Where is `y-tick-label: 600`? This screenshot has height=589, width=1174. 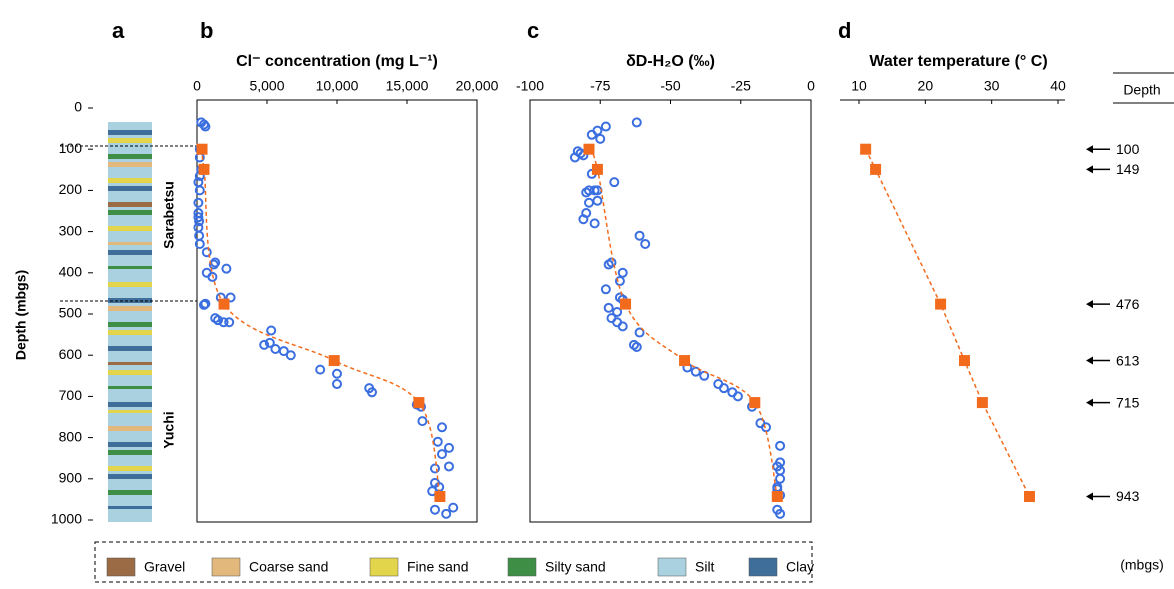
y-tick-label: 600 is located at coordinates (71, 354).